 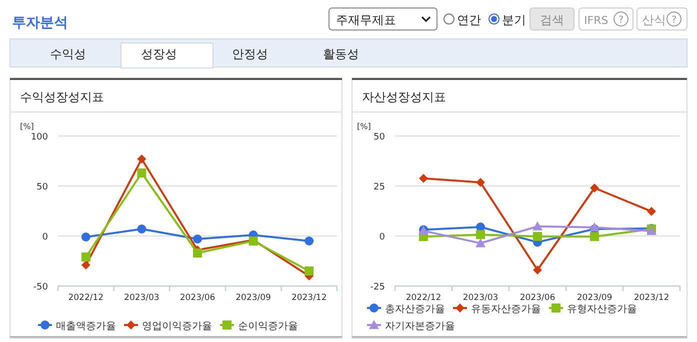 I want to click on y-tick-label: -50, so click(x=40, y=287).